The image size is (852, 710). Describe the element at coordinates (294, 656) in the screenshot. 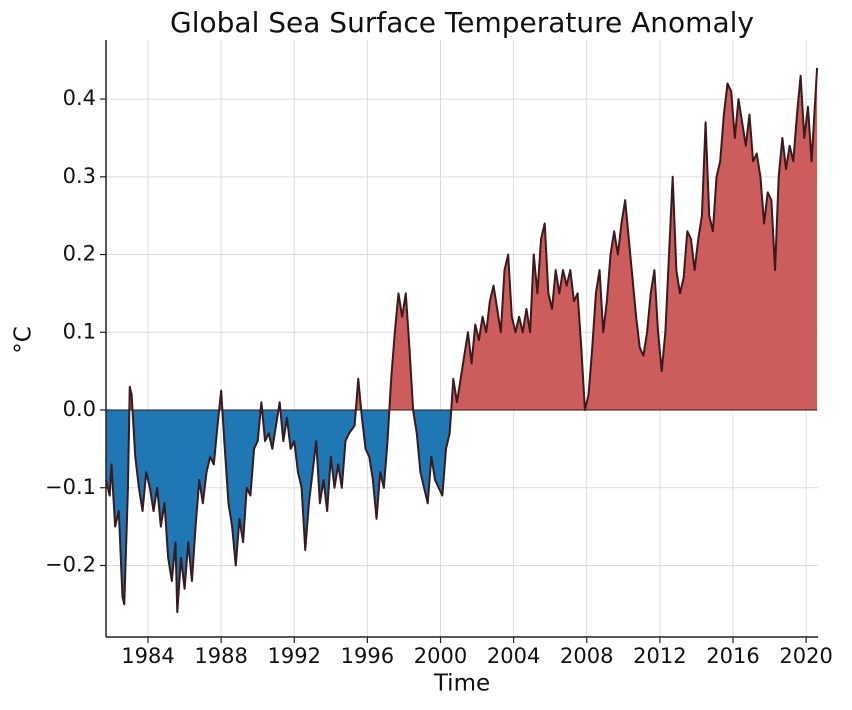

I see `x-tick-label: 1992` at that location.